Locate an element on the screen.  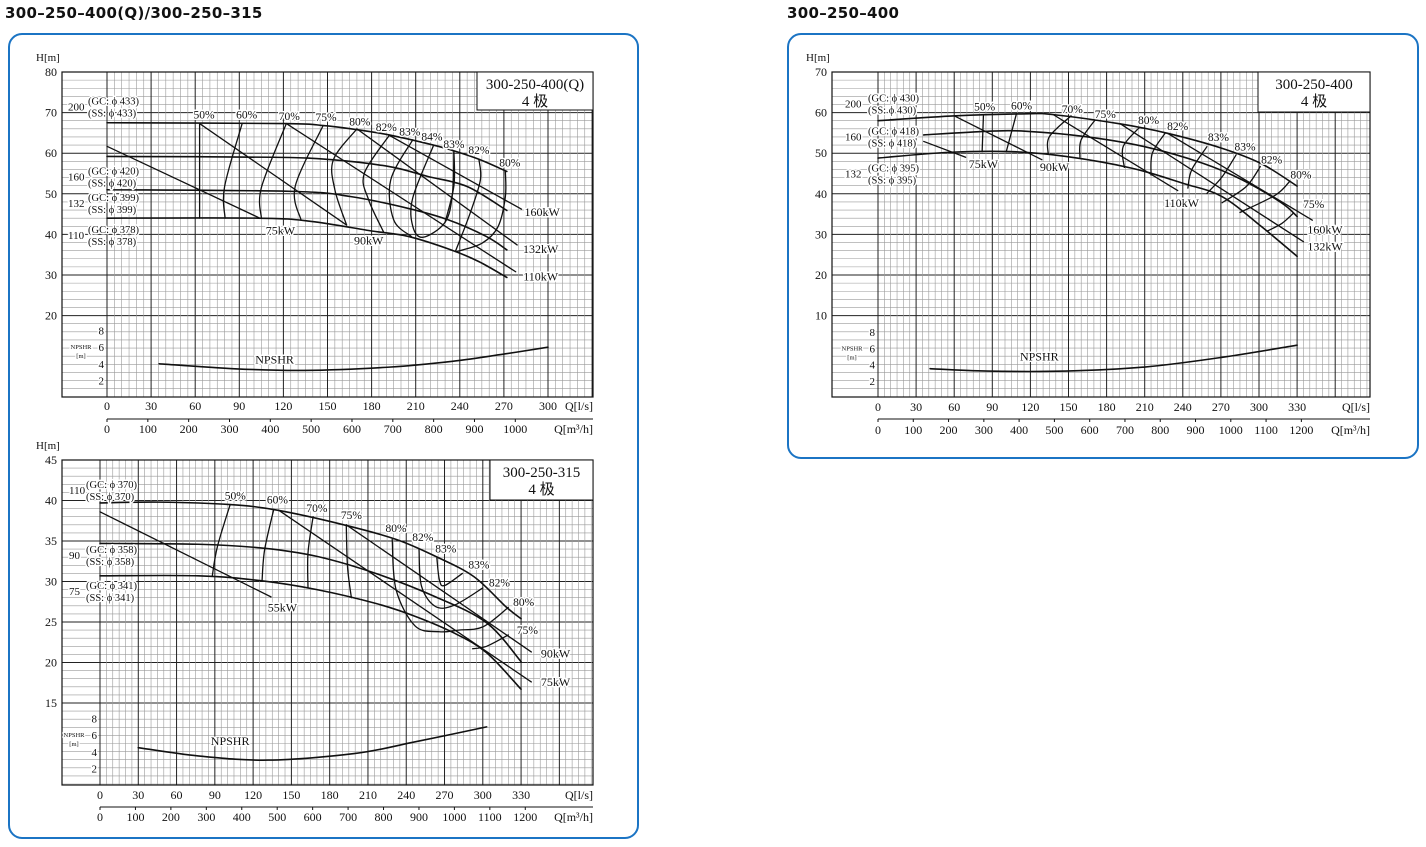
x-tick-label-ls: 270 is located at coordinates (1221, 407).